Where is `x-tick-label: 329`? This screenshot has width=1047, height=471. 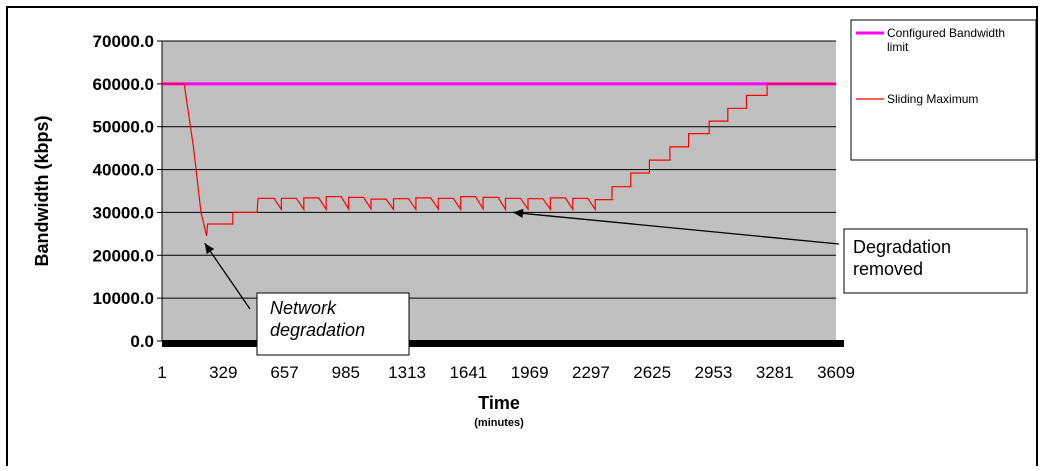 x-tick-label: 329 is located at coordinates (223, 372).